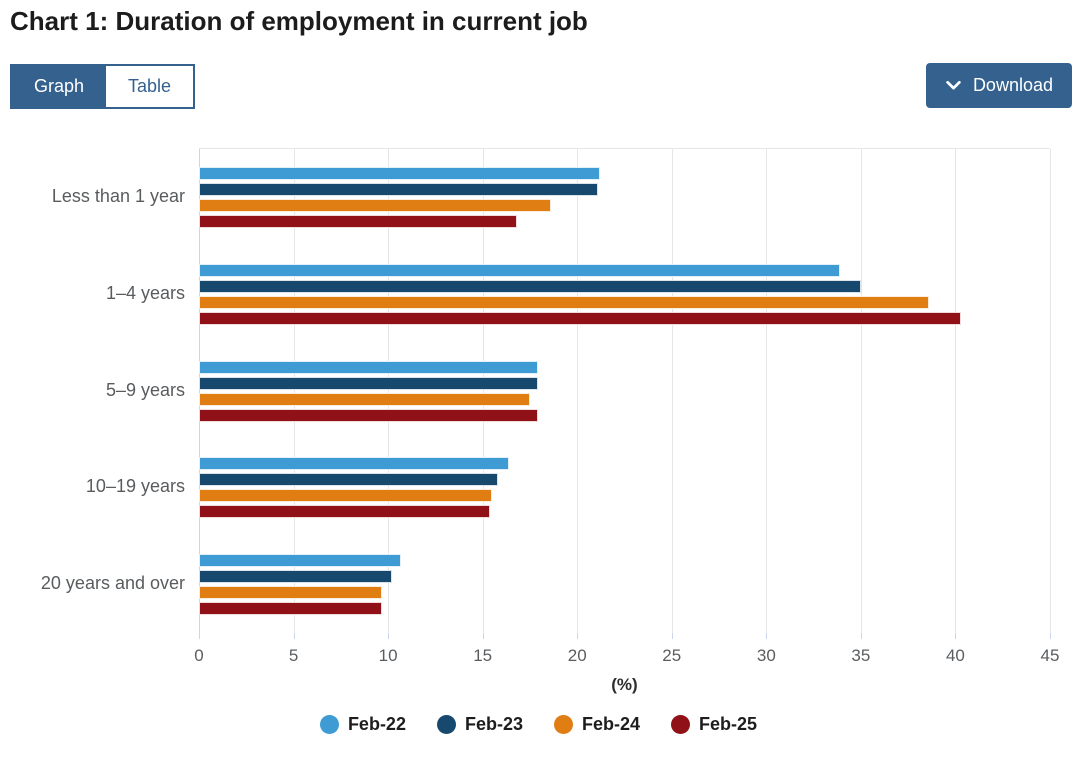  What do you see at coordinates (399, 173) in the screenshot?
I see `bar-feb-22-less-than-1-year` at bounding box center [399, 173].